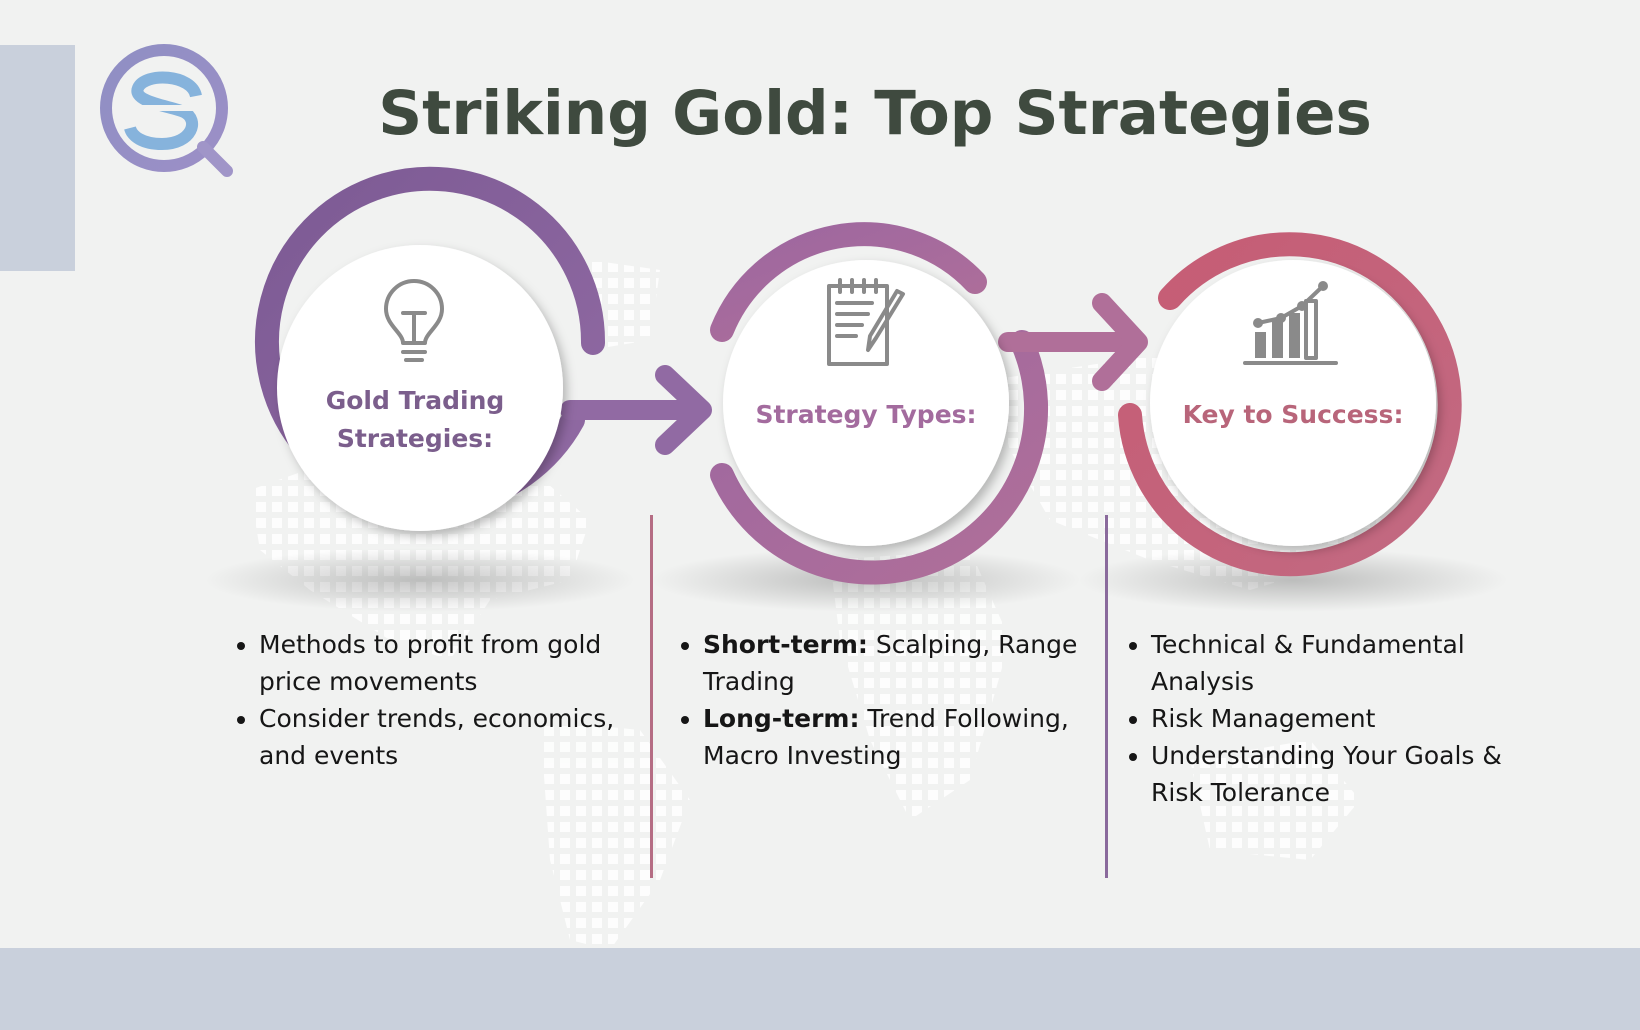 This screenshot has width=1640, height=1030. What do you see at coordinates (415, 438) in the screenshot?
I see `step-1-label-line2: Strategies:` at bounding box center [415, 438].